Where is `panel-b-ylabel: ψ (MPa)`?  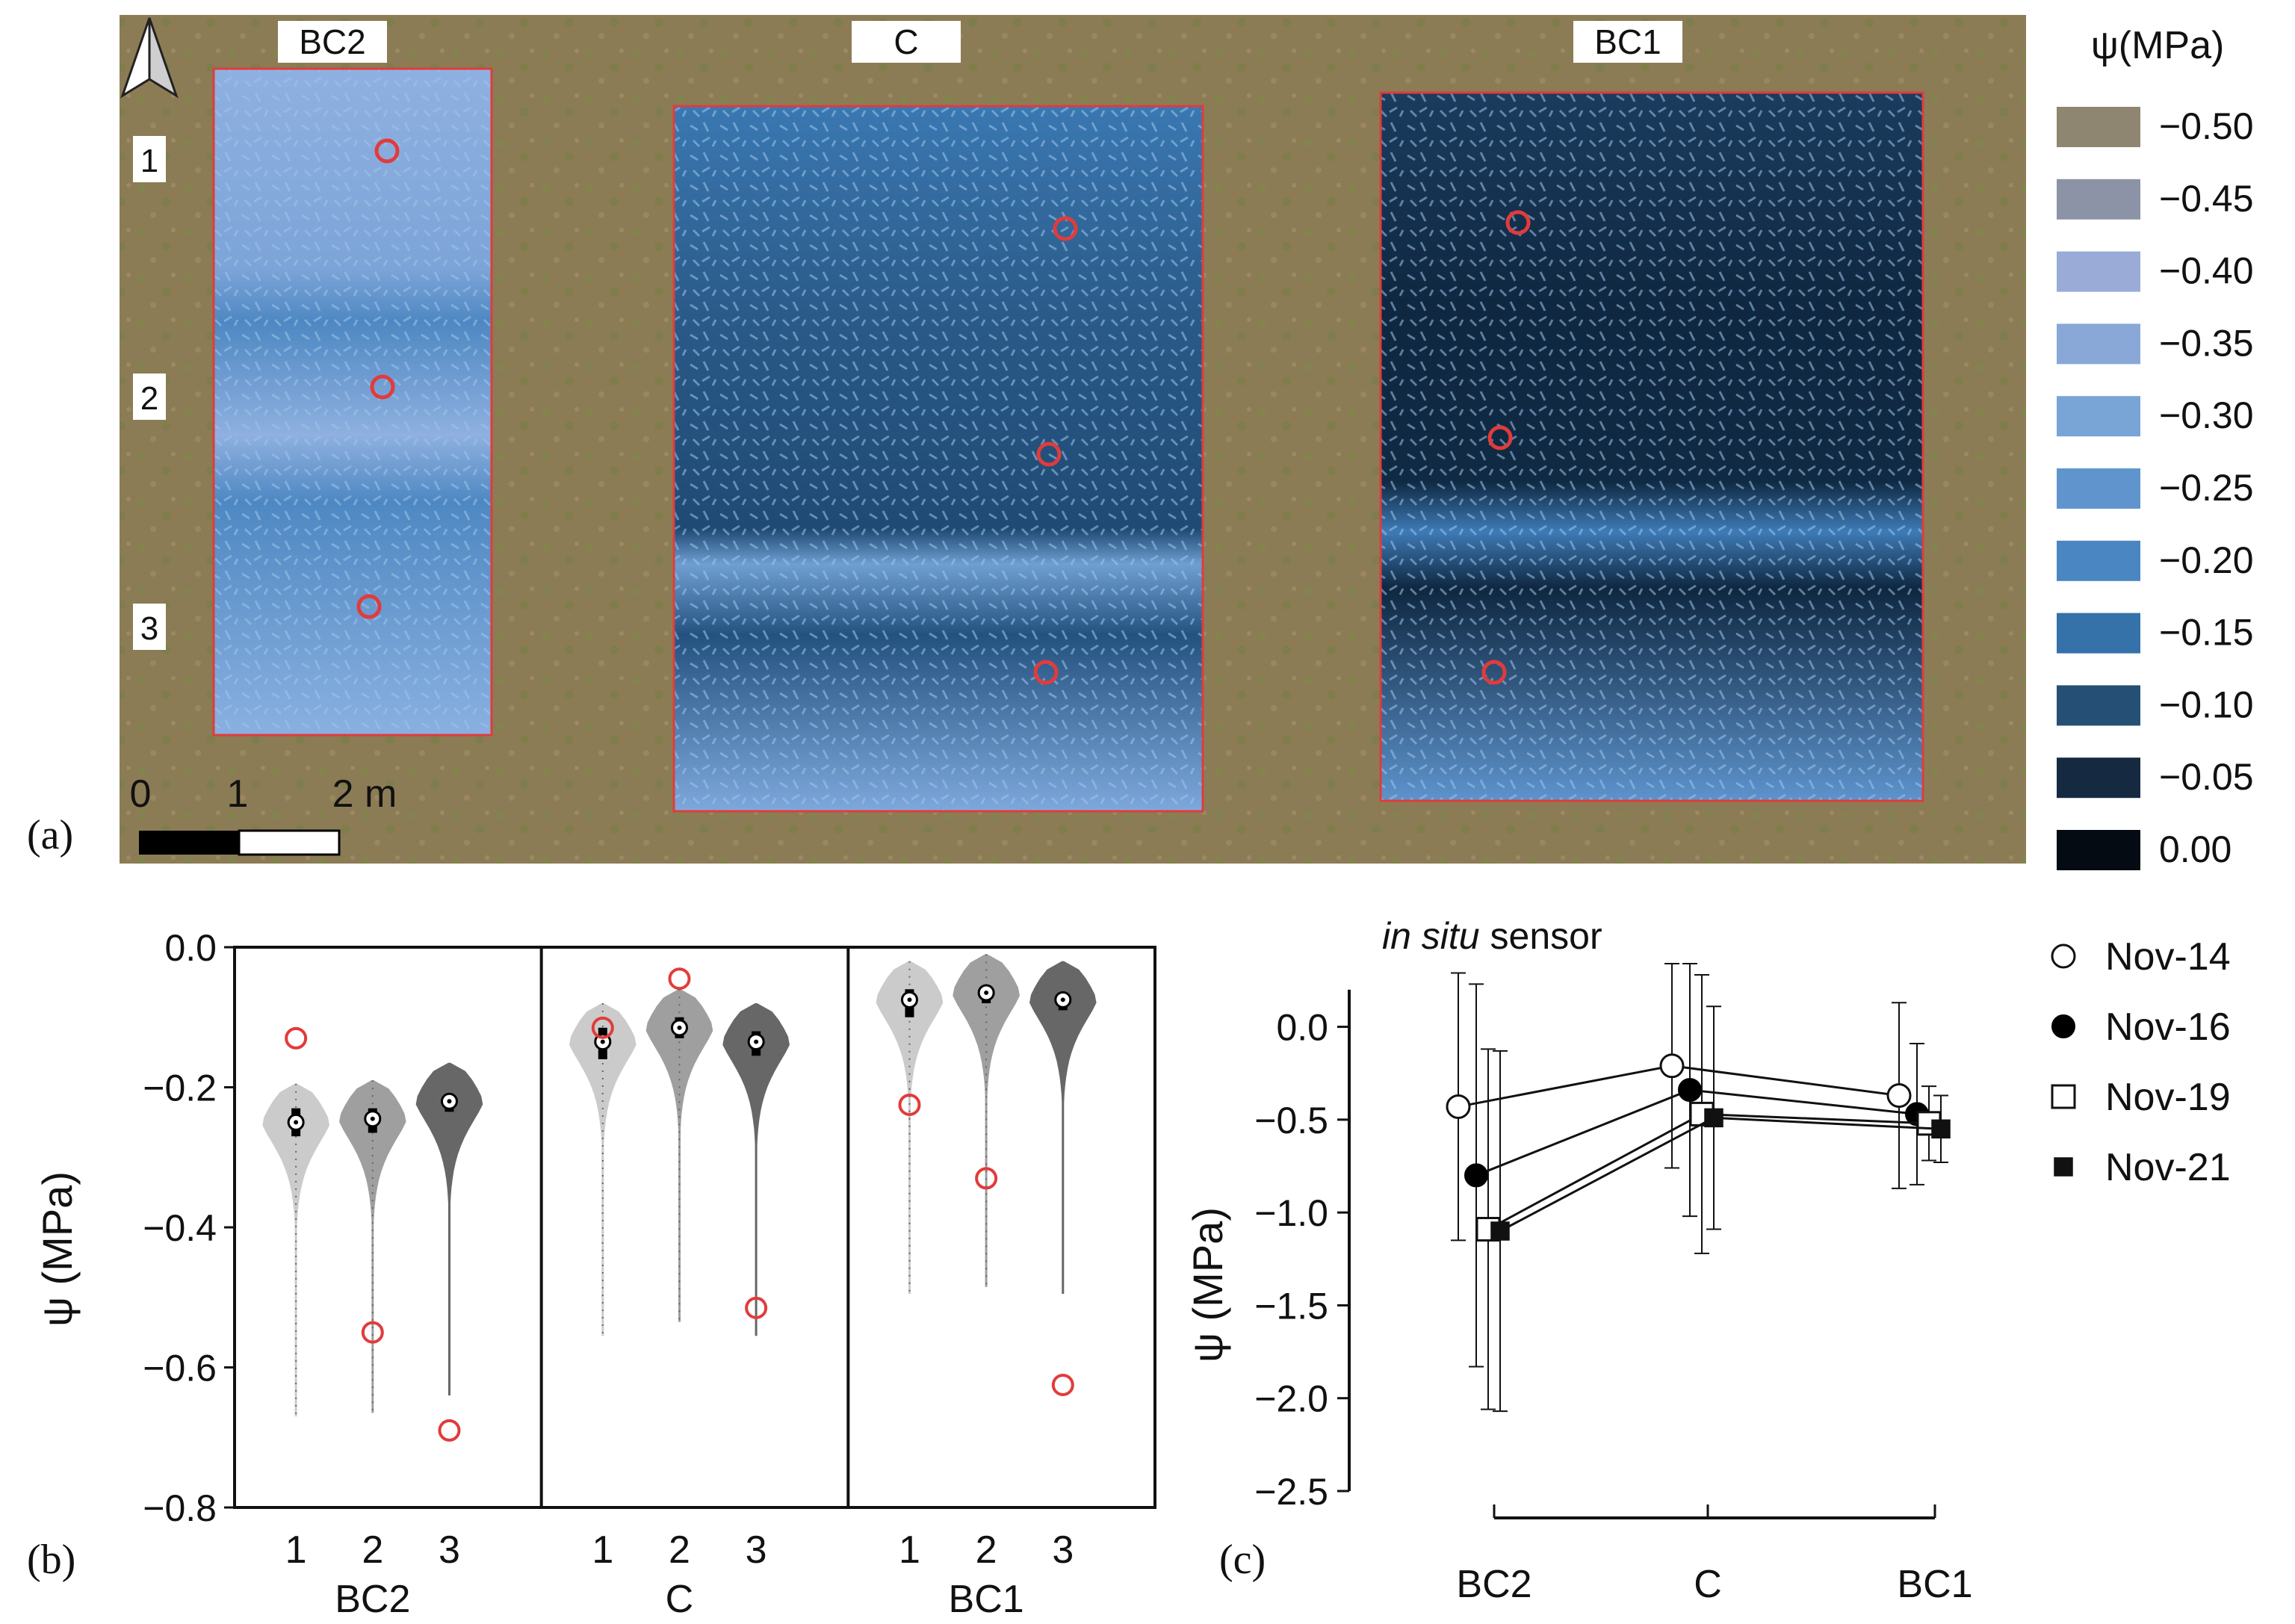
panel-b-ylabel: ψ (MPa) is located at coordinates (57, 1249).